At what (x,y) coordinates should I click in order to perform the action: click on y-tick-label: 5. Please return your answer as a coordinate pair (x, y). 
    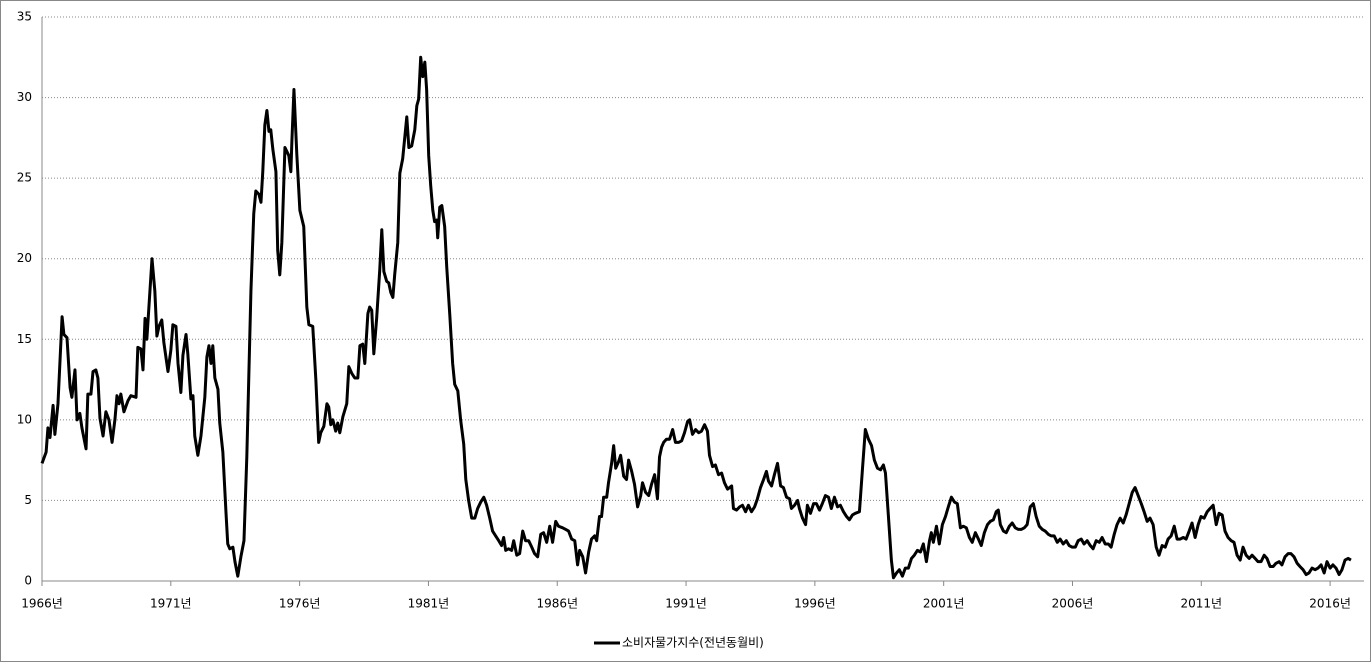
    Looking at the image, I should click on (28, 500).